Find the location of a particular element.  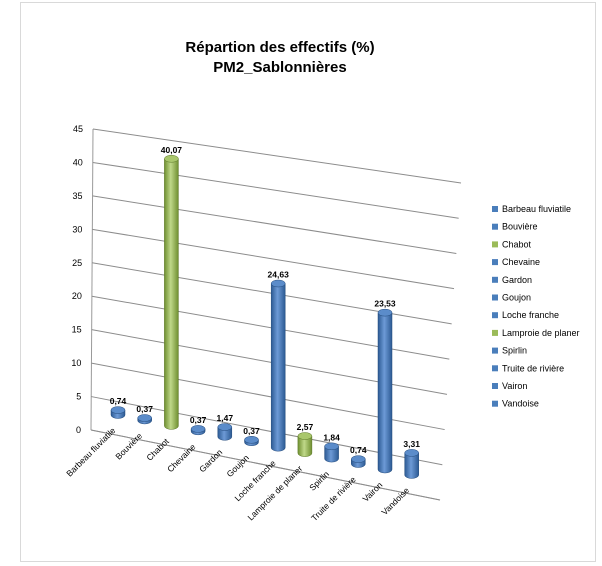

bar-lamproie-de-planer is located at coordinates (305, 444).